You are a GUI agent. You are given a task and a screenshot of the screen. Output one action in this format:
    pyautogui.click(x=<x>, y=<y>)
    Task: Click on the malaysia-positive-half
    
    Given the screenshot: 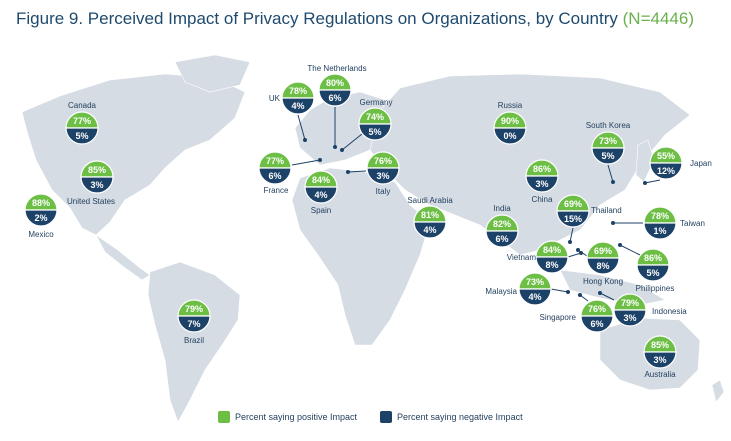 What is the action you would take?
    pyautogui.click(x=535, y=281)
    